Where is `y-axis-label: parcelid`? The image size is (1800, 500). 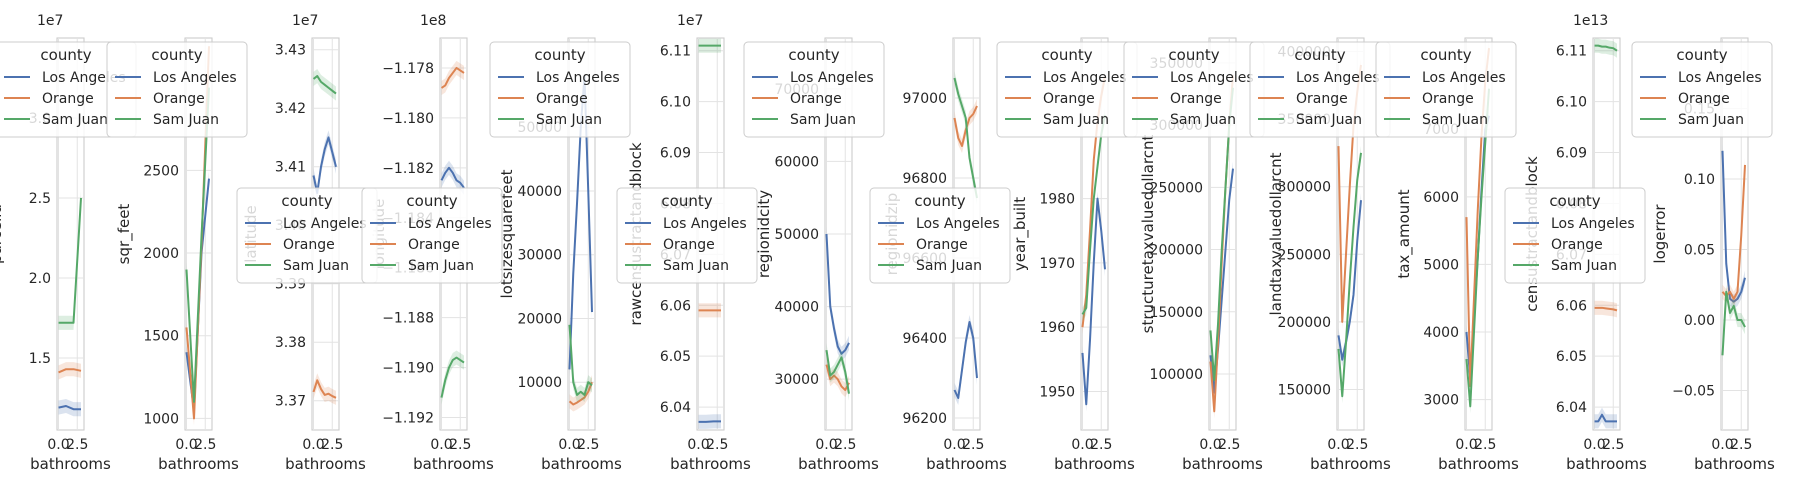
y-axis-label: parcelid is located at coordinates (2, 234).